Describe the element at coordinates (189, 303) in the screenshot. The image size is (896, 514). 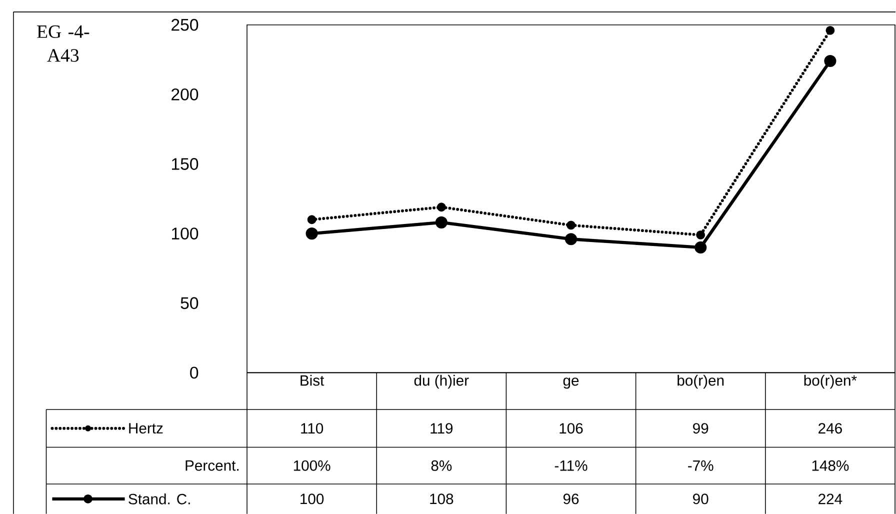
I see `y-tick-label: 50` at that location.